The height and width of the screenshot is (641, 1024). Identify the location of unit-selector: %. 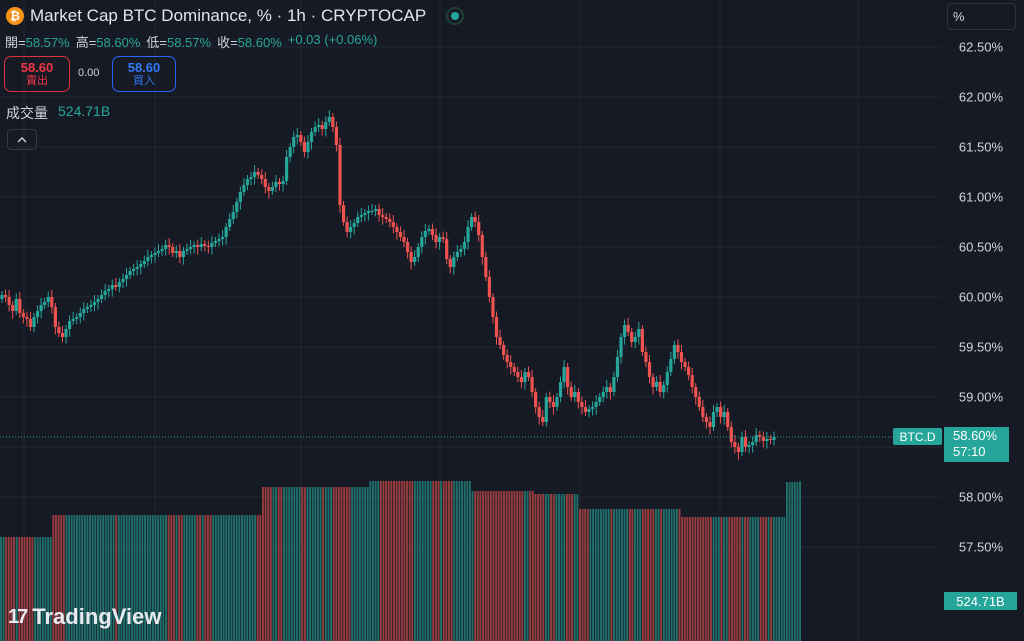
(981, 16).